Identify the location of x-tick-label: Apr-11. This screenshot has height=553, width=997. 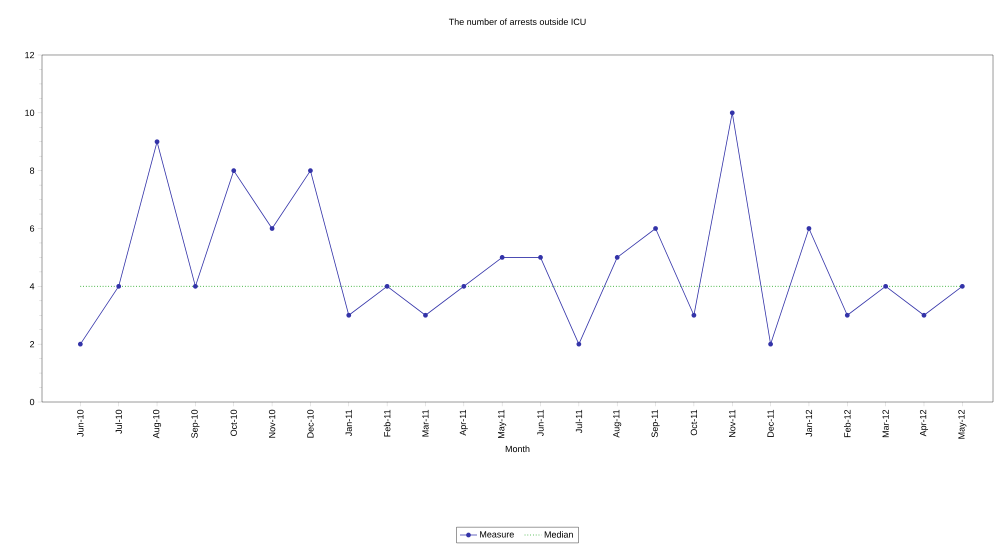
(464, 423).